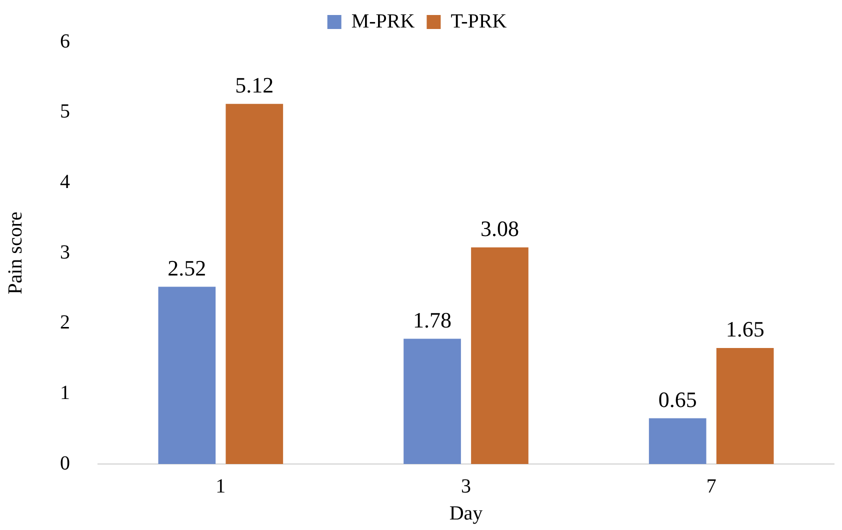 This screenshot has height=530, width=842. What do you see at coordinates (65, 393) in the screenshot?
I see `y-tick-label: 1` at bounding box center [65, 393].